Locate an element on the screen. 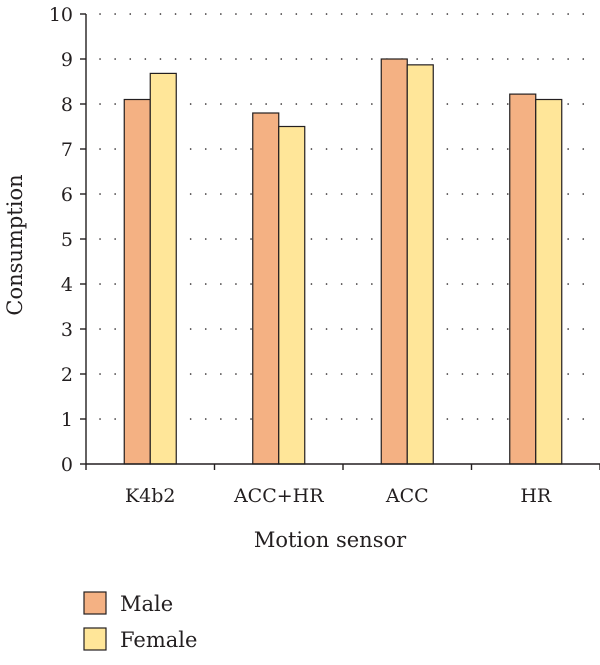 Image resolution: width=600 pixels, height=665 pixels. bar-male-acc-hr is located at coordinates (266, 288).